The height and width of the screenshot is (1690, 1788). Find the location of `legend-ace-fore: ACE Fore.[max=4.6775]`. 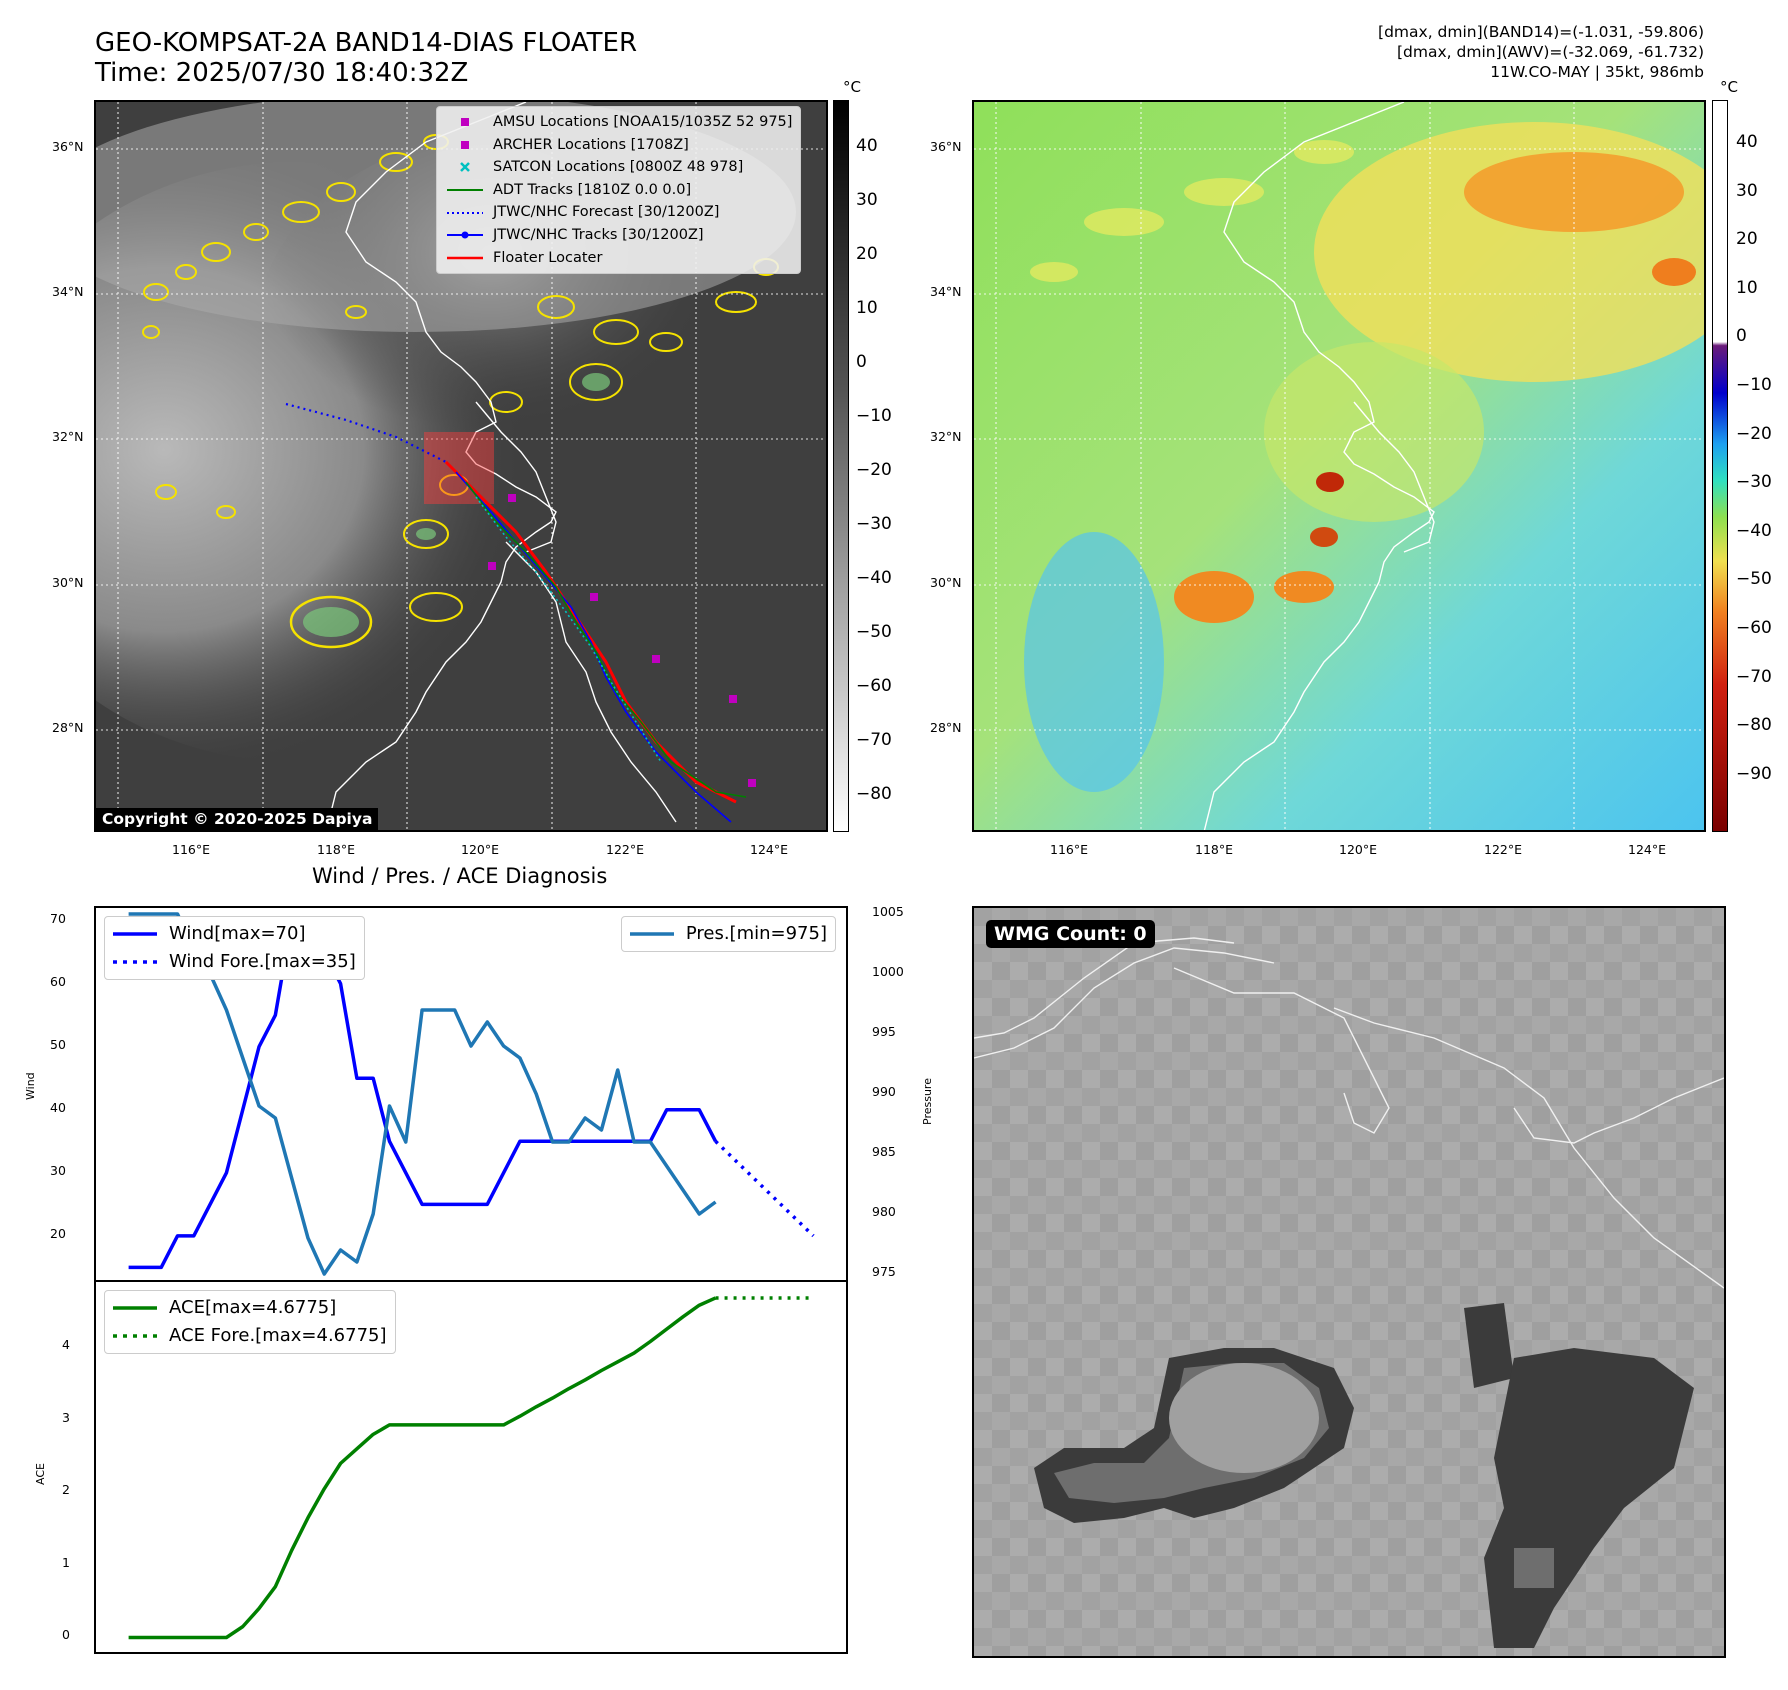

legend-ace-fore: ACE Fore.[max=4.6775] is located at coordinates (250, 1335).